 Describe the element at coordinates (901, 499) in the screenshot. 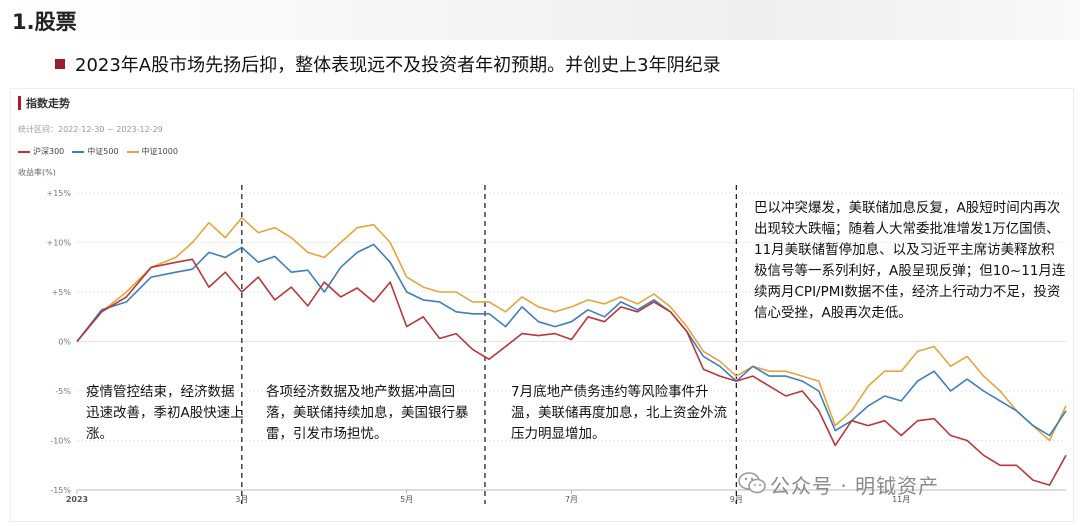

I see `x-tick-label: 11月` at that location.